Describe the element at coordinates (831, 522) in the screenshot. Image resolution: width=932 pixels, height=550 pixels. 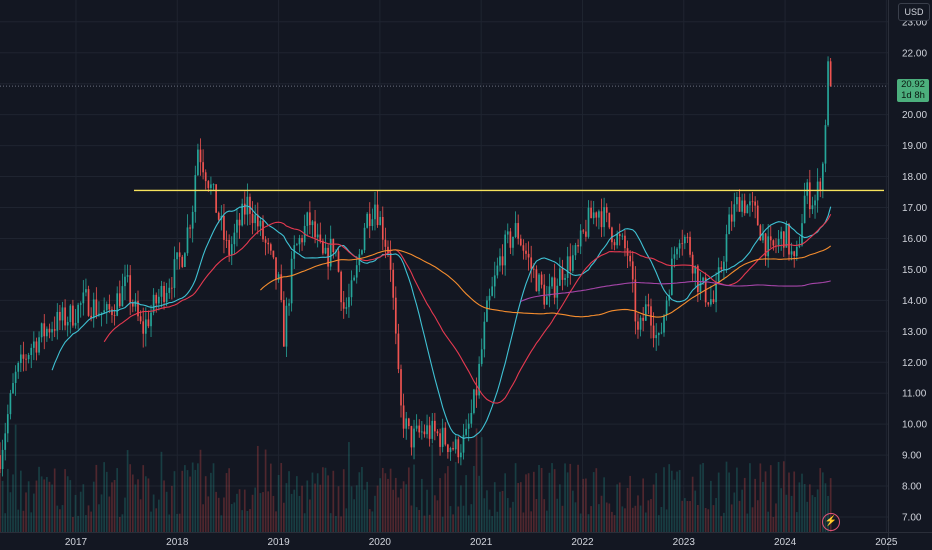
I see `lightning-icon: ⚡` at that location.